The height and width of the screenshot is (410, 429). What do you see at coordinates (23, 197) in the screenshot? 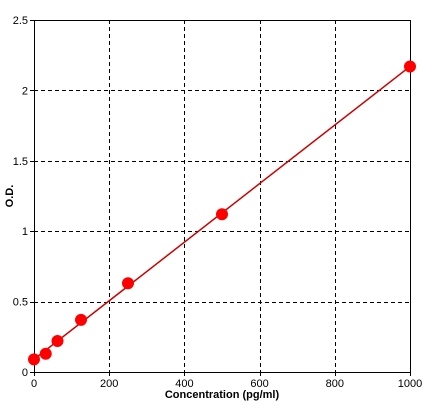
I see `y-axis-ticks: 0 0.5 1 1.5 2 2.5` at bounding box center [23, 197].